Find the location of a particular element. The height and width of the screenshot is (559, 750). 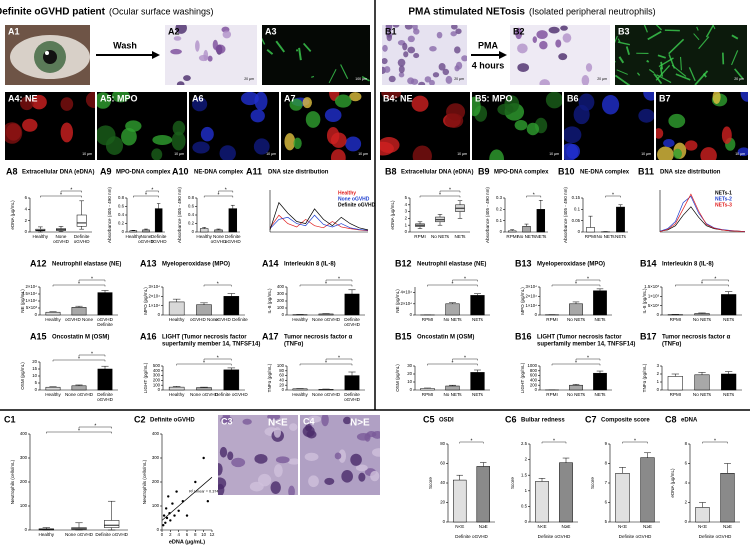

y-tick-label: 100 is located at coordinates (281, 307).